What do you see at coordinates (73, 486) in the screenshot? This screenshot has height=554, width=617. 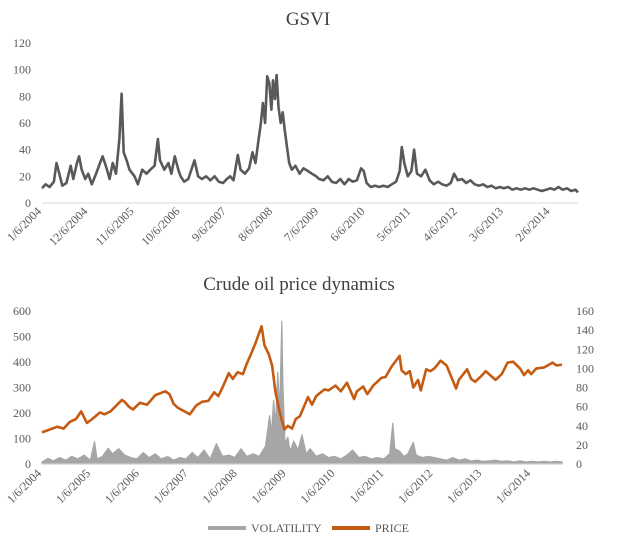 I see `crude-oil-x-tick-label: 1/6/2005` at bounding box center [73, 486].